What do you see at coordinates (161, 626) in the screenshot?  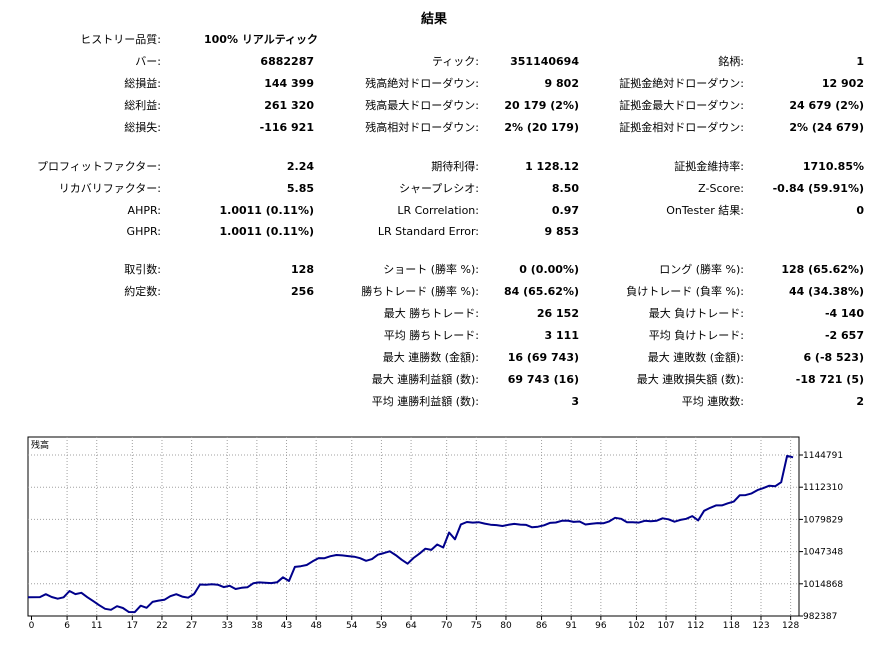 I see `x-tick-label: 22` at bounding box center [161, 626].